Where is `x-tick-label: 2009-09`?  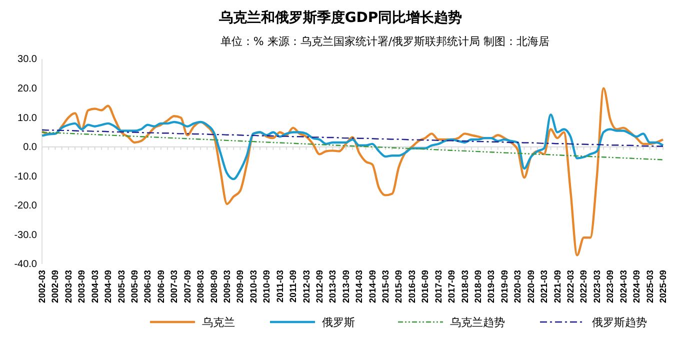
x-tick-label: 2009-09 is located at coordinates (240, 287).